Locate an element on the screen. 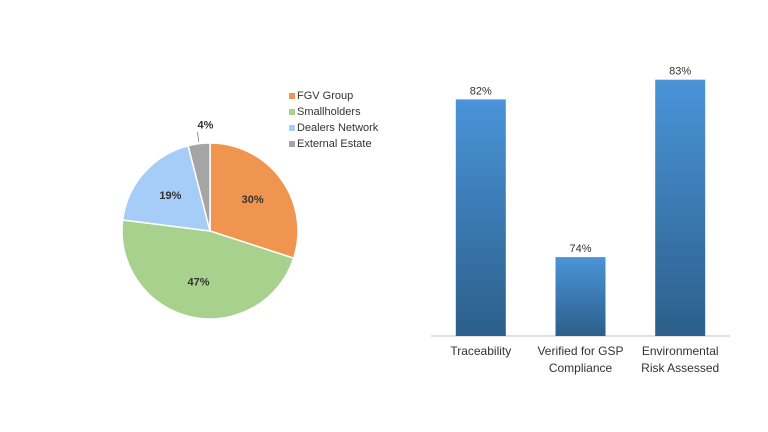 The height and width of the screenshot is (432, 768). bar-verified-for-gsp-compliance is located at coordinates (580, 296).